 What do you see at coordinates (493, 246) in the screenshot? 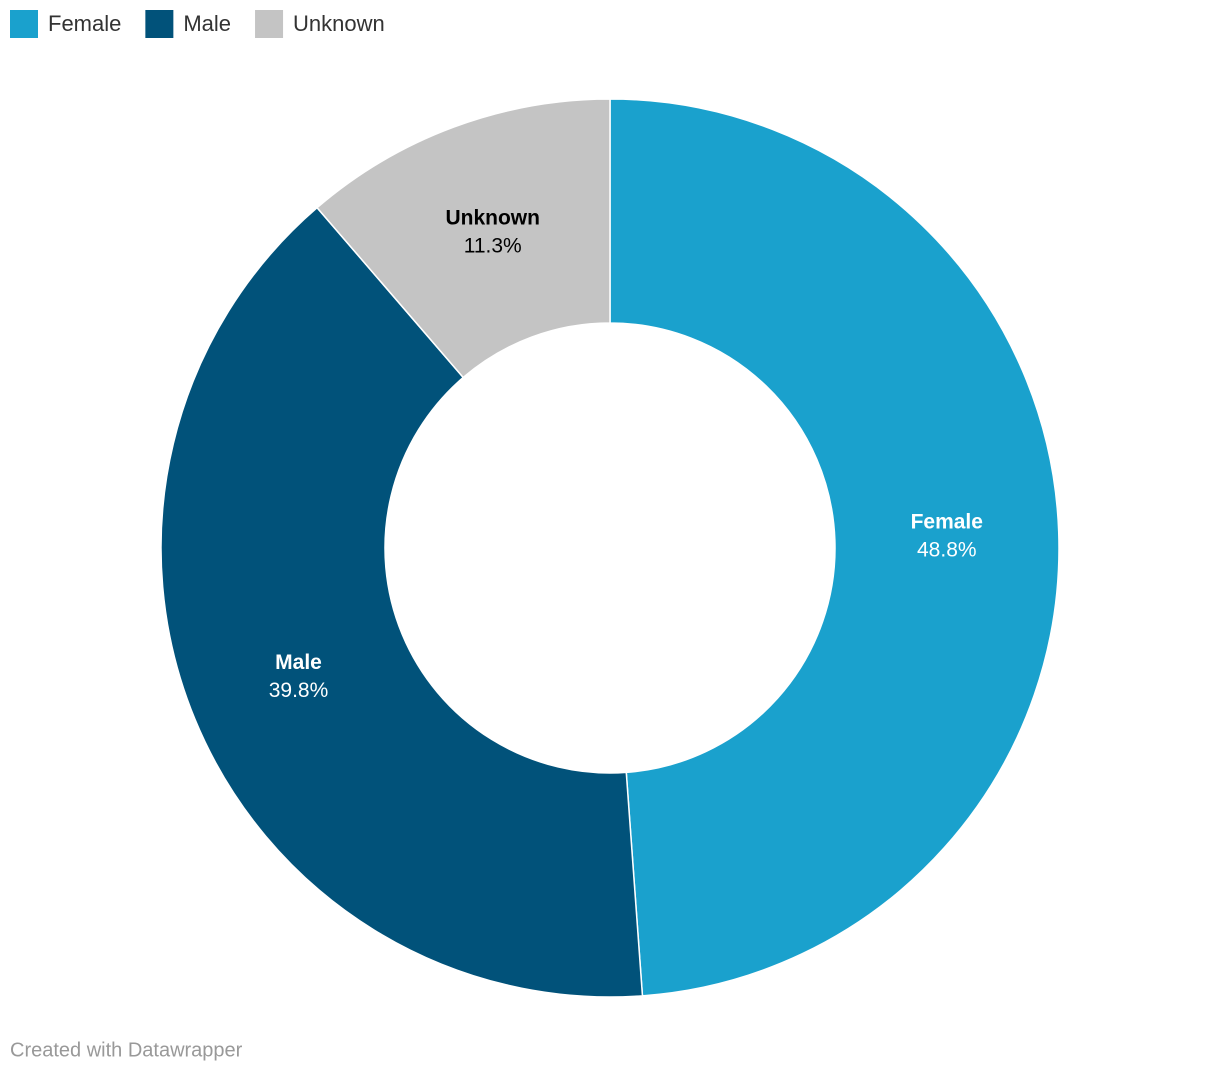
I see `slice-value: 11.3%` at bounding box center [493, 246].